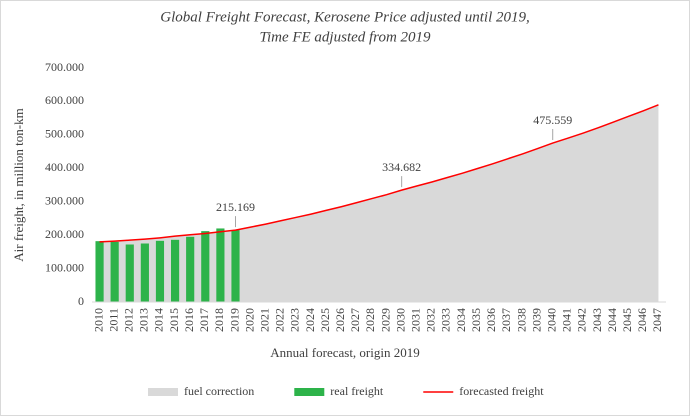  I want to click on x-axis-title: Annual forecast, origin 2019, so click(344, 352).